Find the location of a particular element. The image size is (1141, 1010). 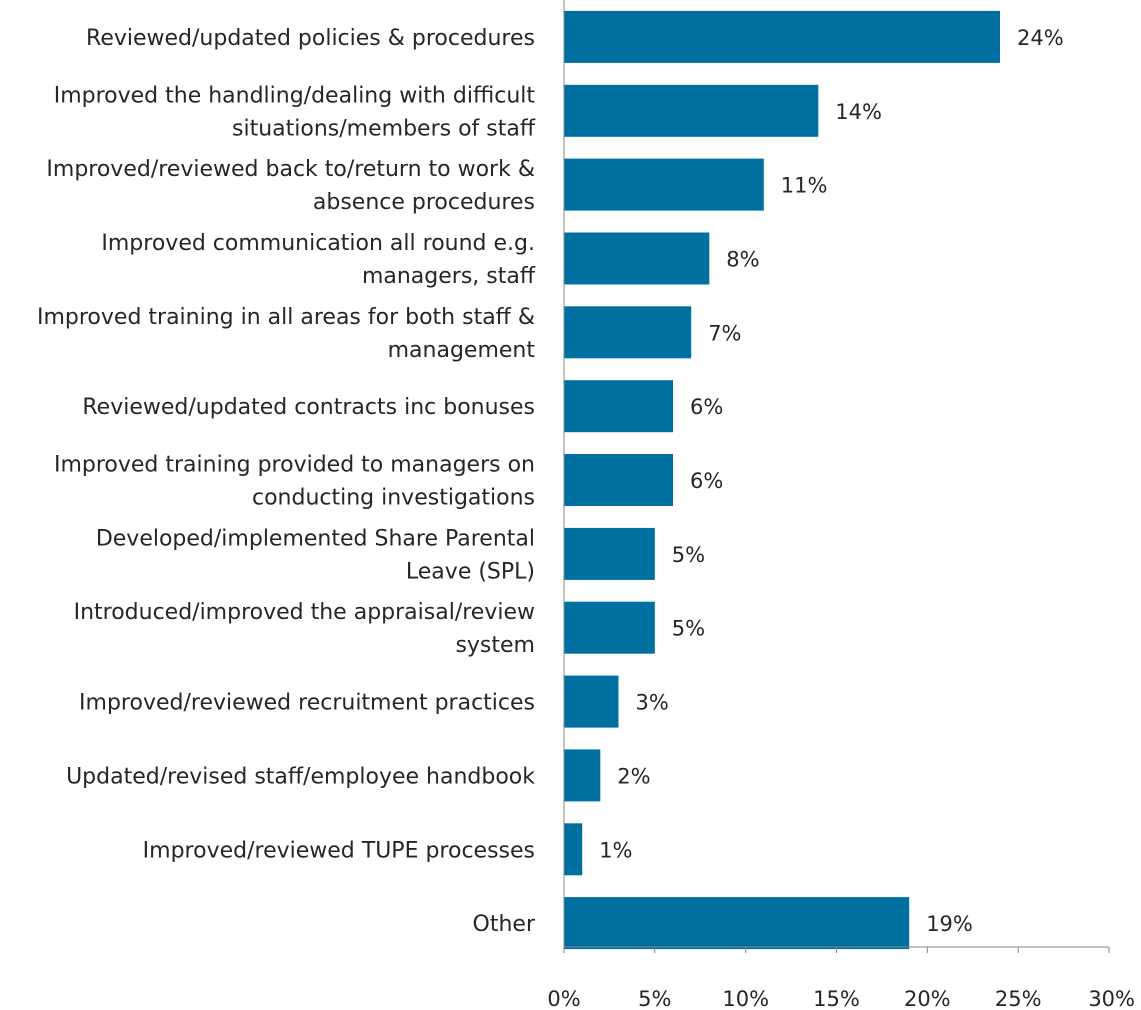

category-label: Reviewed/updated policies & procedures is located at coordinates (310, 38).